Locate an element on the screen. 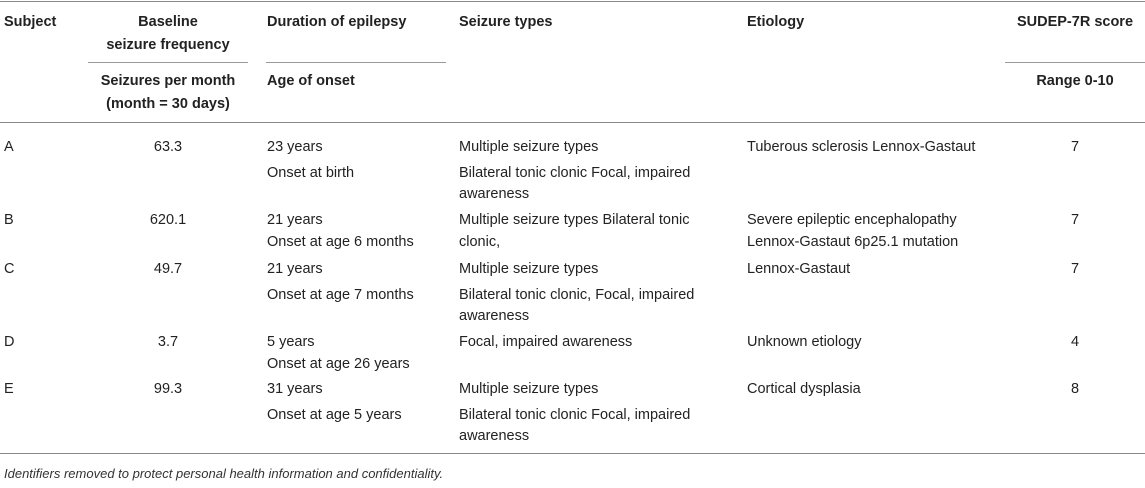 The image size is (1145, 488). header-baseline-line1: Baseline is located at coordinates (168, 22).